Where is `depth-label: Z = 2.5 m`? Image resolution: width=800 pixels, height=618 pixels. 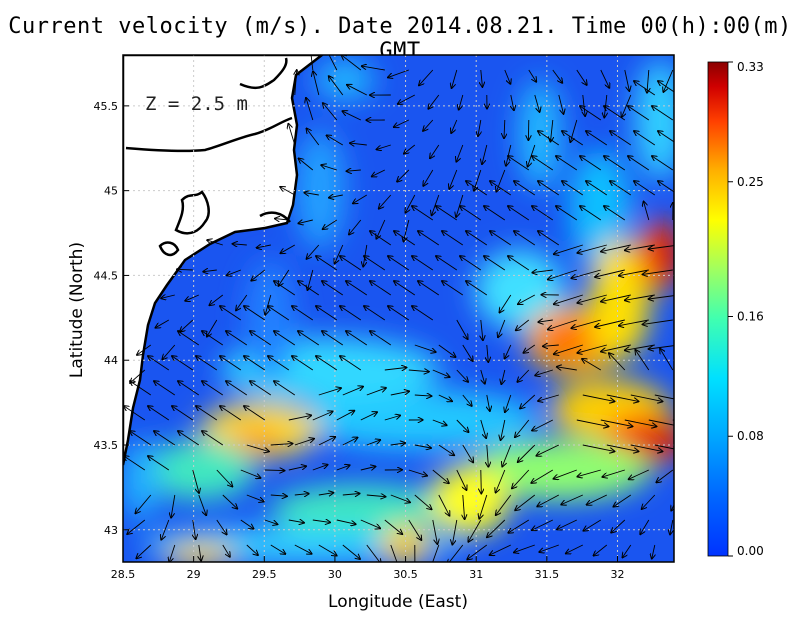
depth-label: Z = 2.5 m is located at coordinates (196, 104).